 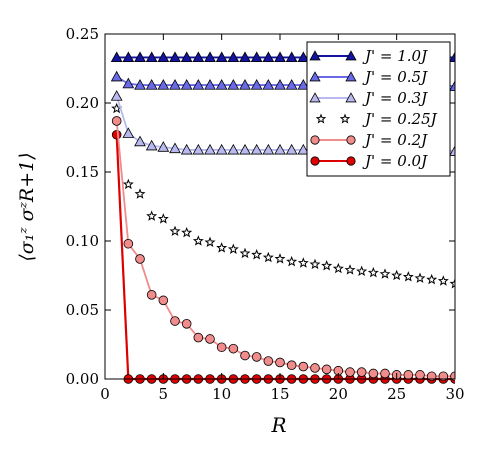 I want to click on x-tick-label: 15, so click(x=279, y=394).